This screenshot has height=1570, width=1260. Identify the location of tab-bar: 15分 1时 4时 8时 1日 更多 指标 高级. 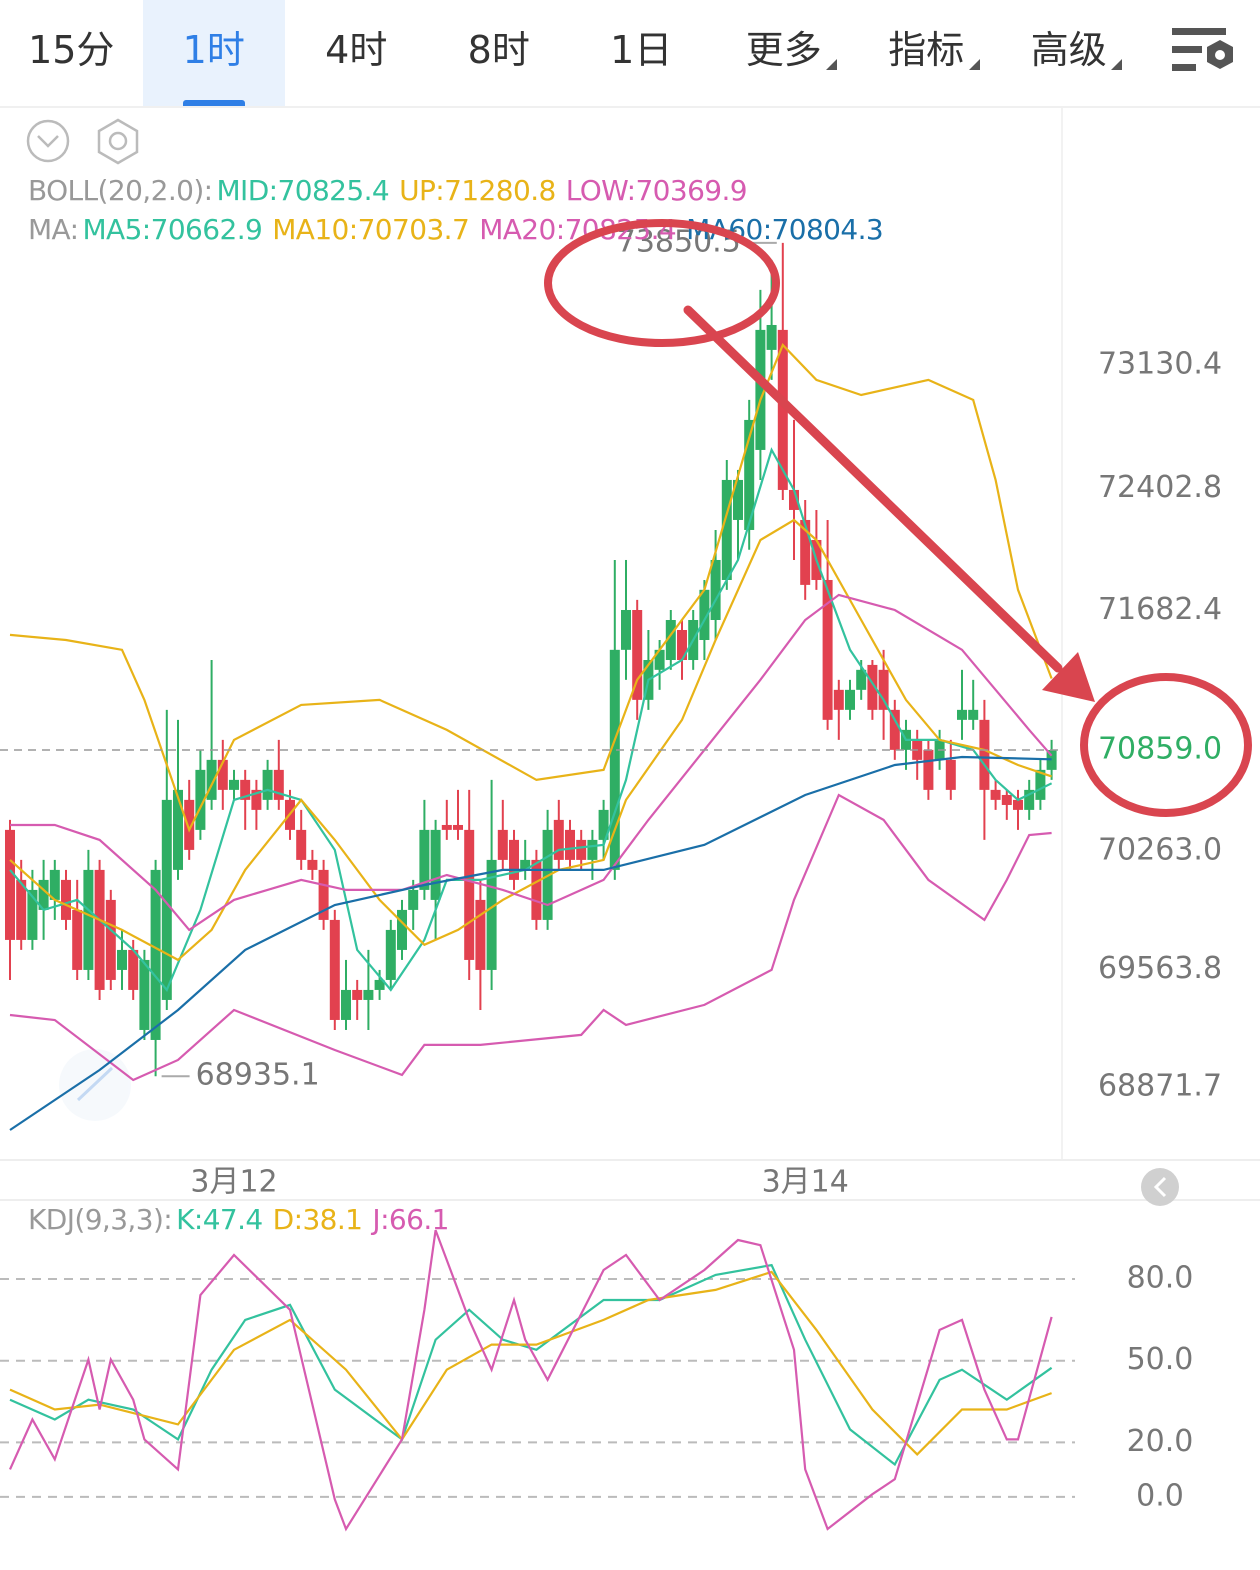
(630, 54).